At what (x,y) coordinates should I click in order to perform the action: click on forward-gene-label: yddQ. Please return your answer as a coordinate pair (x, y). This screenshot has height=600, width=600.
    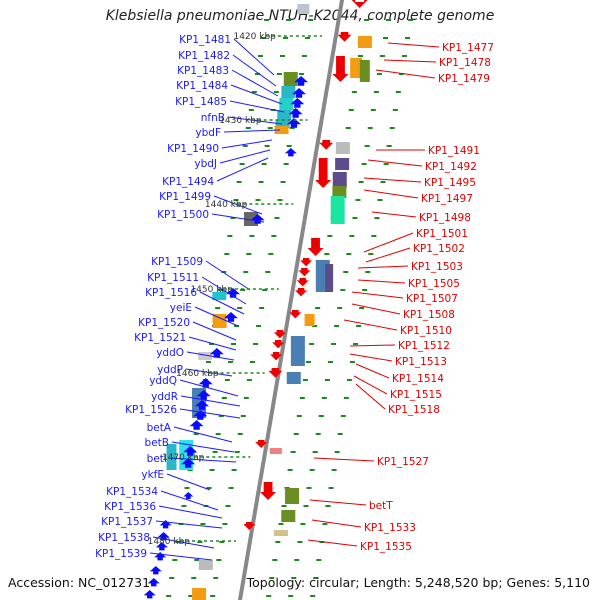
    Looking at the image, I should click on (163, 381).